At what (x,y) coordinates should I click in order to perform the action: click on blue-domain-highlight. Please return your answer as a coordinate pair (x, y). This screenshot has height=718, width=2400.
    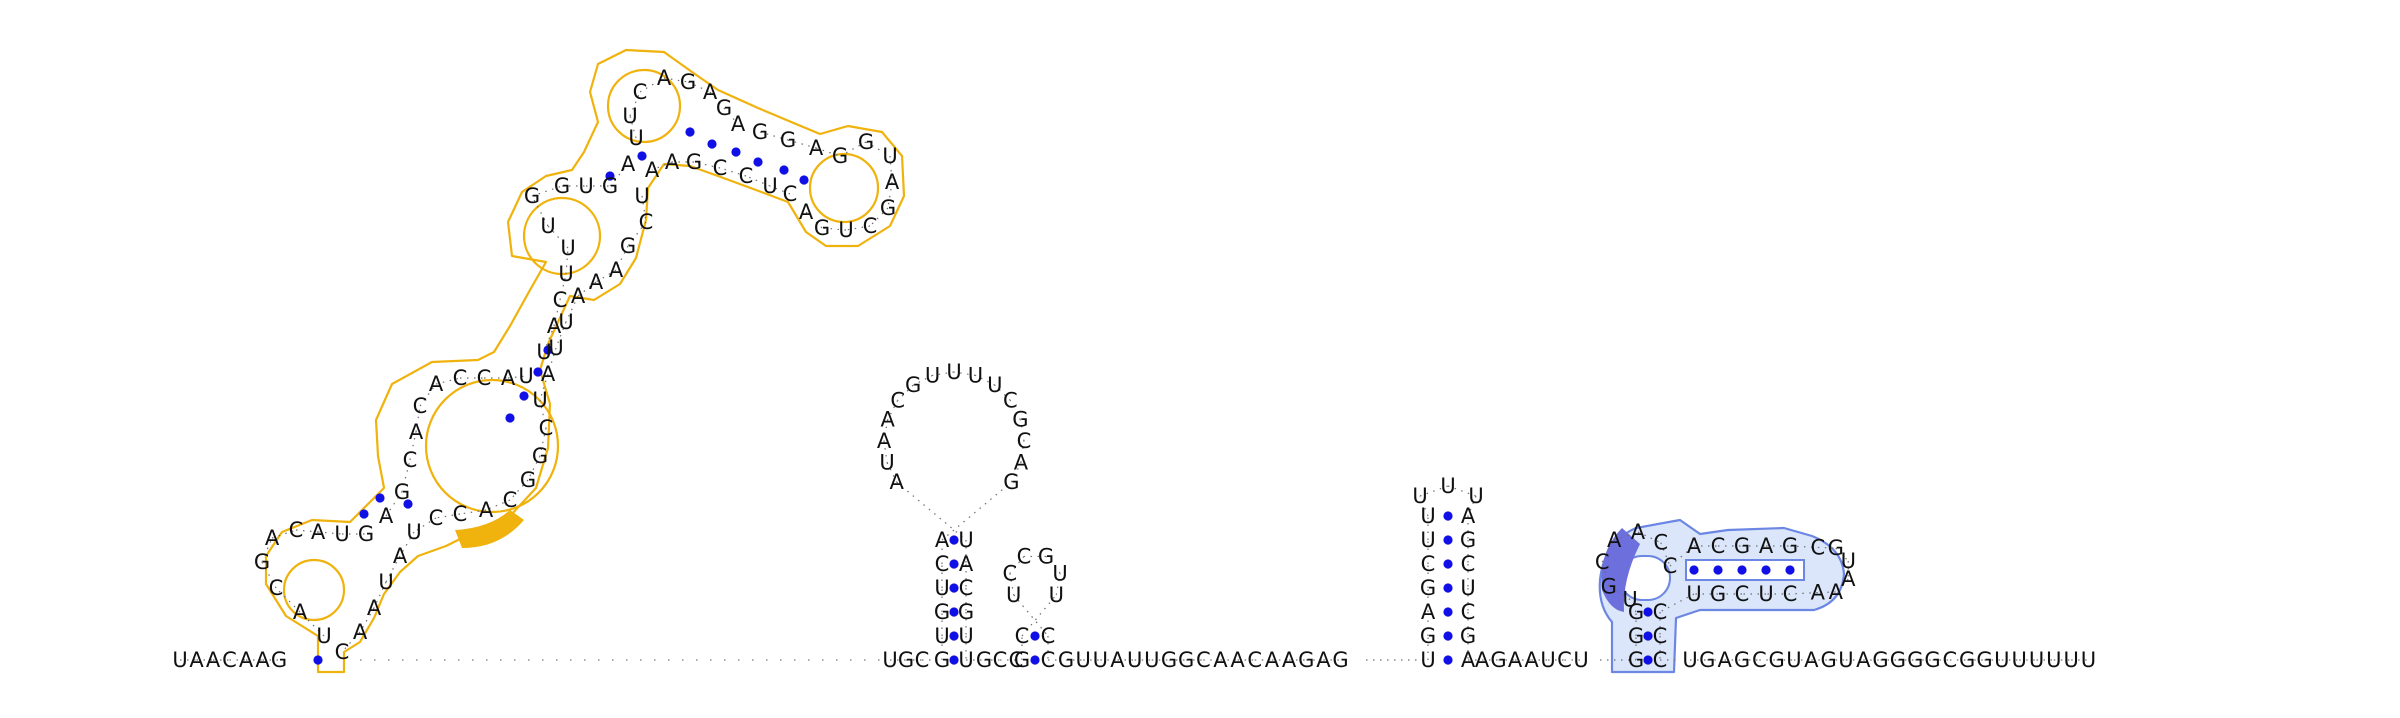
    Looking at the image, I should click on (1722, 596).